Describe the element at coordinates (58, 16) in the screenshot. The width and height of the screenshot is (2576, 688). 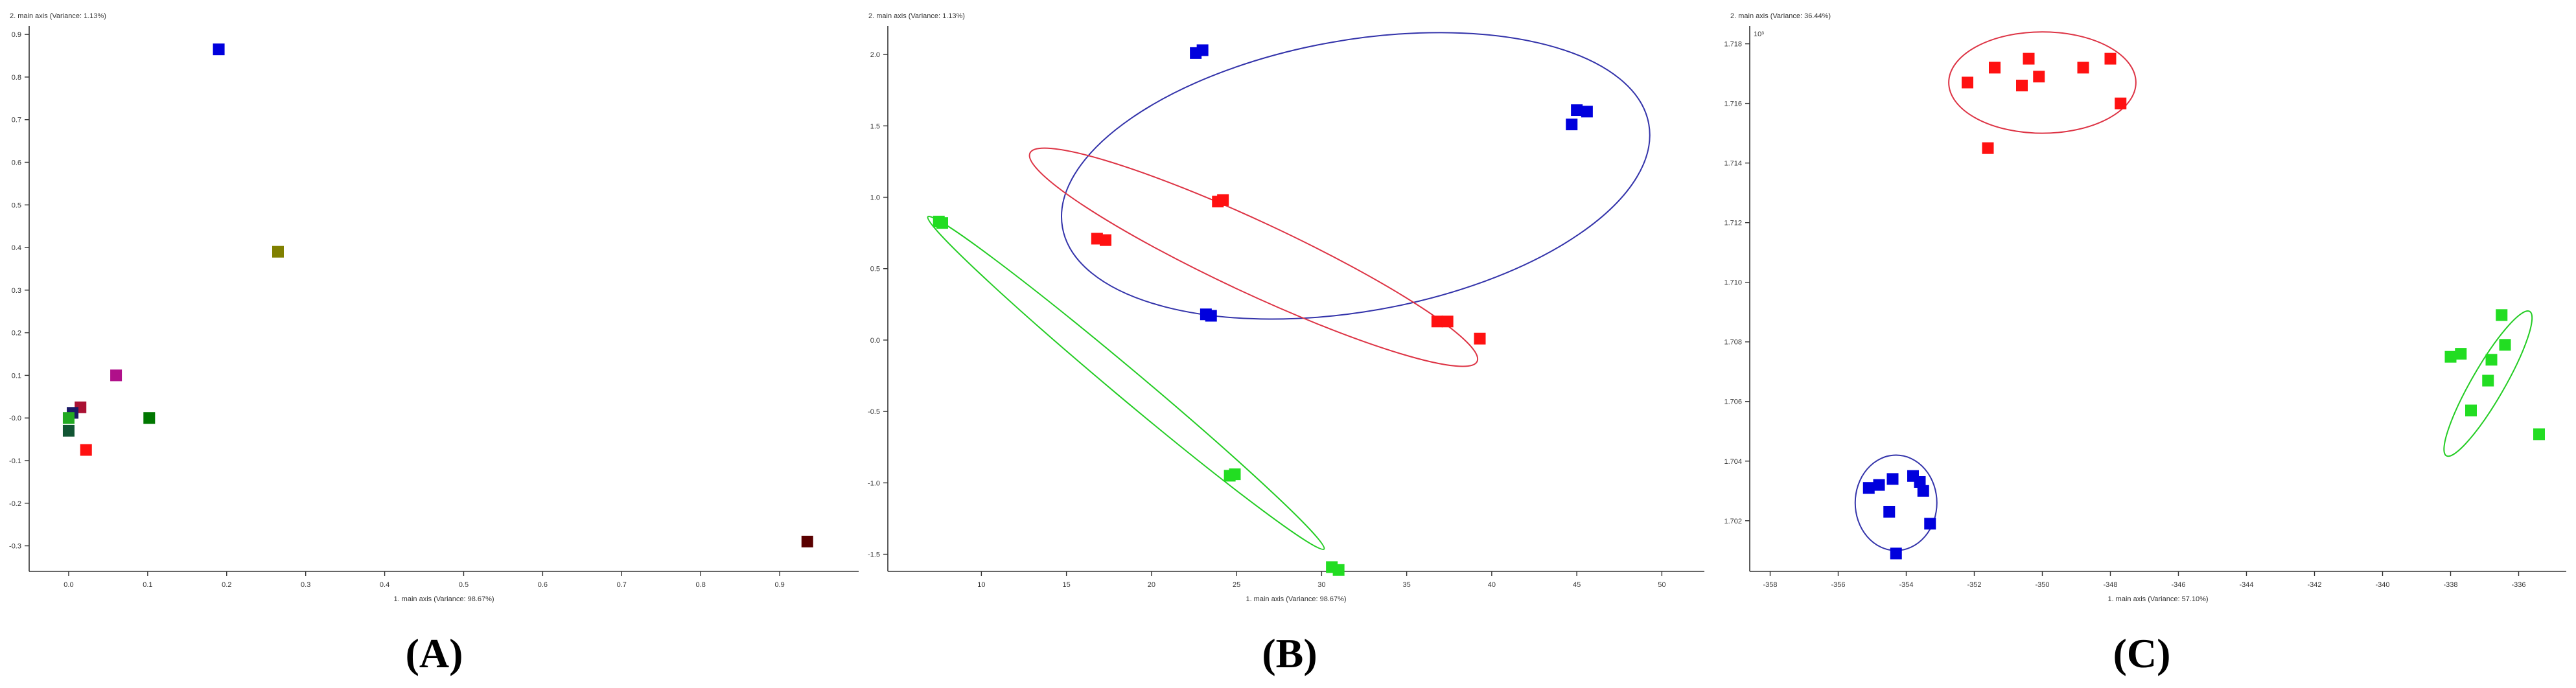
I see `panel-a-ylabel: 2. main axis (Variance: 1.13%)` at that location.